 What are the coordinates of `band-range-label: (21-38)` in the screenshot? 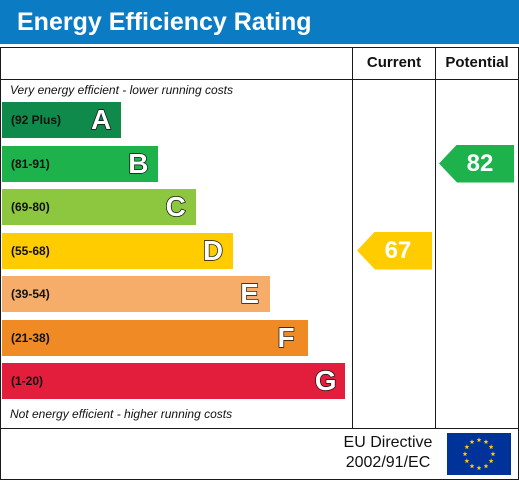 It's located at (30, 337).